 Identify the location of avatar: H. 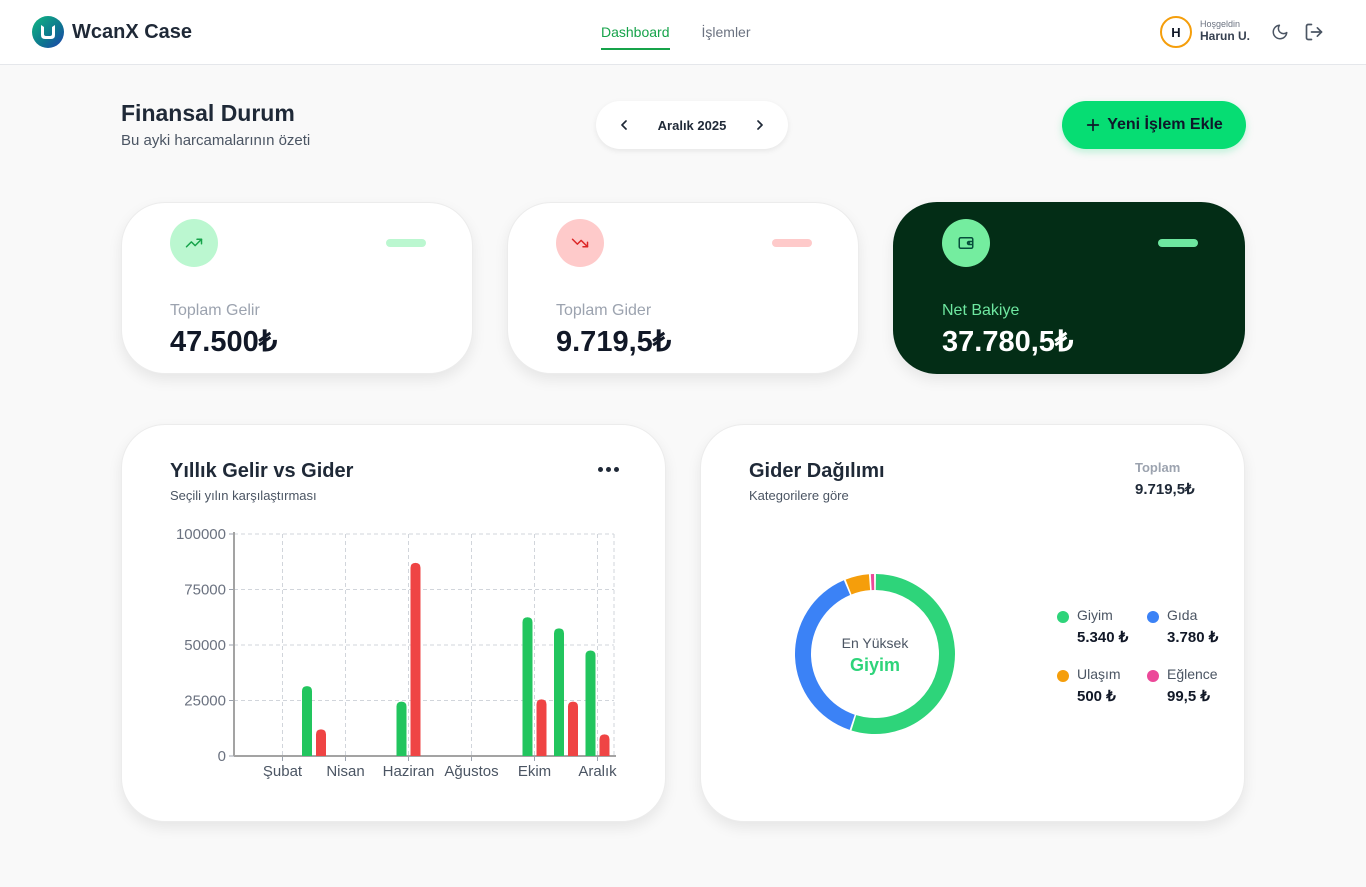
(1176, 32).